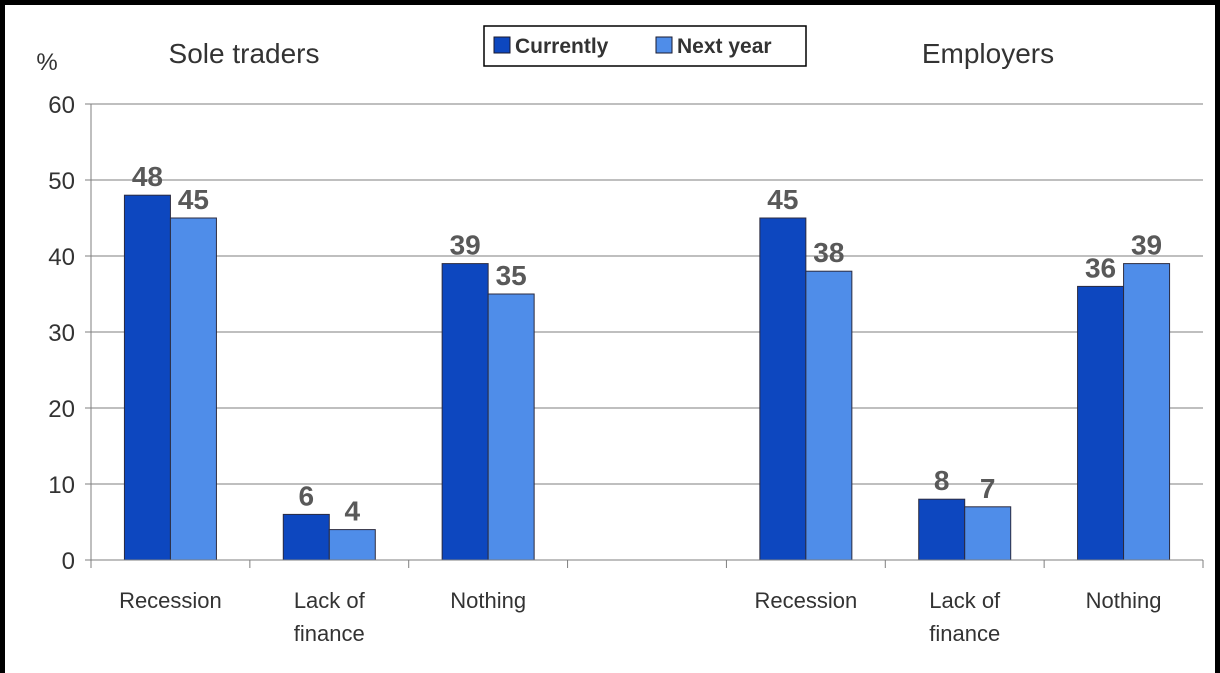  What do you see at coordinates (147, 176) in the screenshot?
I see `data-label: 48` at bounding box center [147, 176].